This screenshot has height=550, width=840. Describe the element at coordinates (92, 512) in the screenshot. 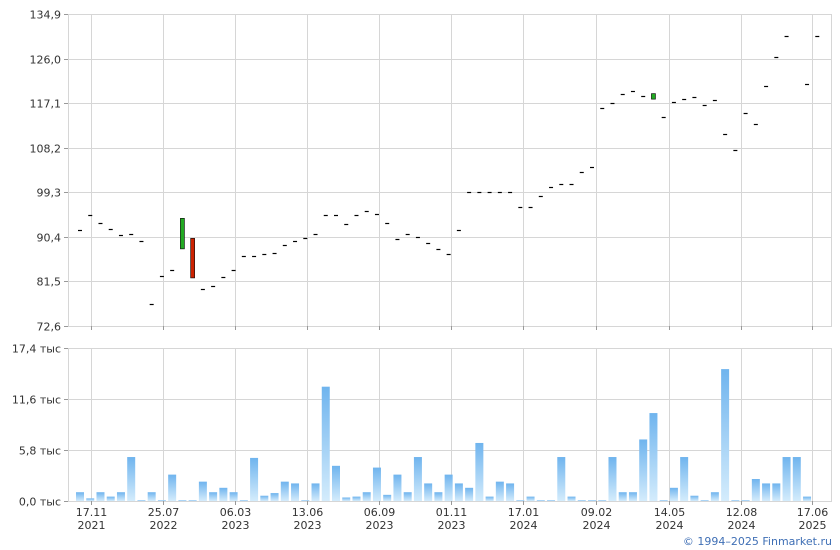

I see `x-tick-date-label: 17.11` at that location.